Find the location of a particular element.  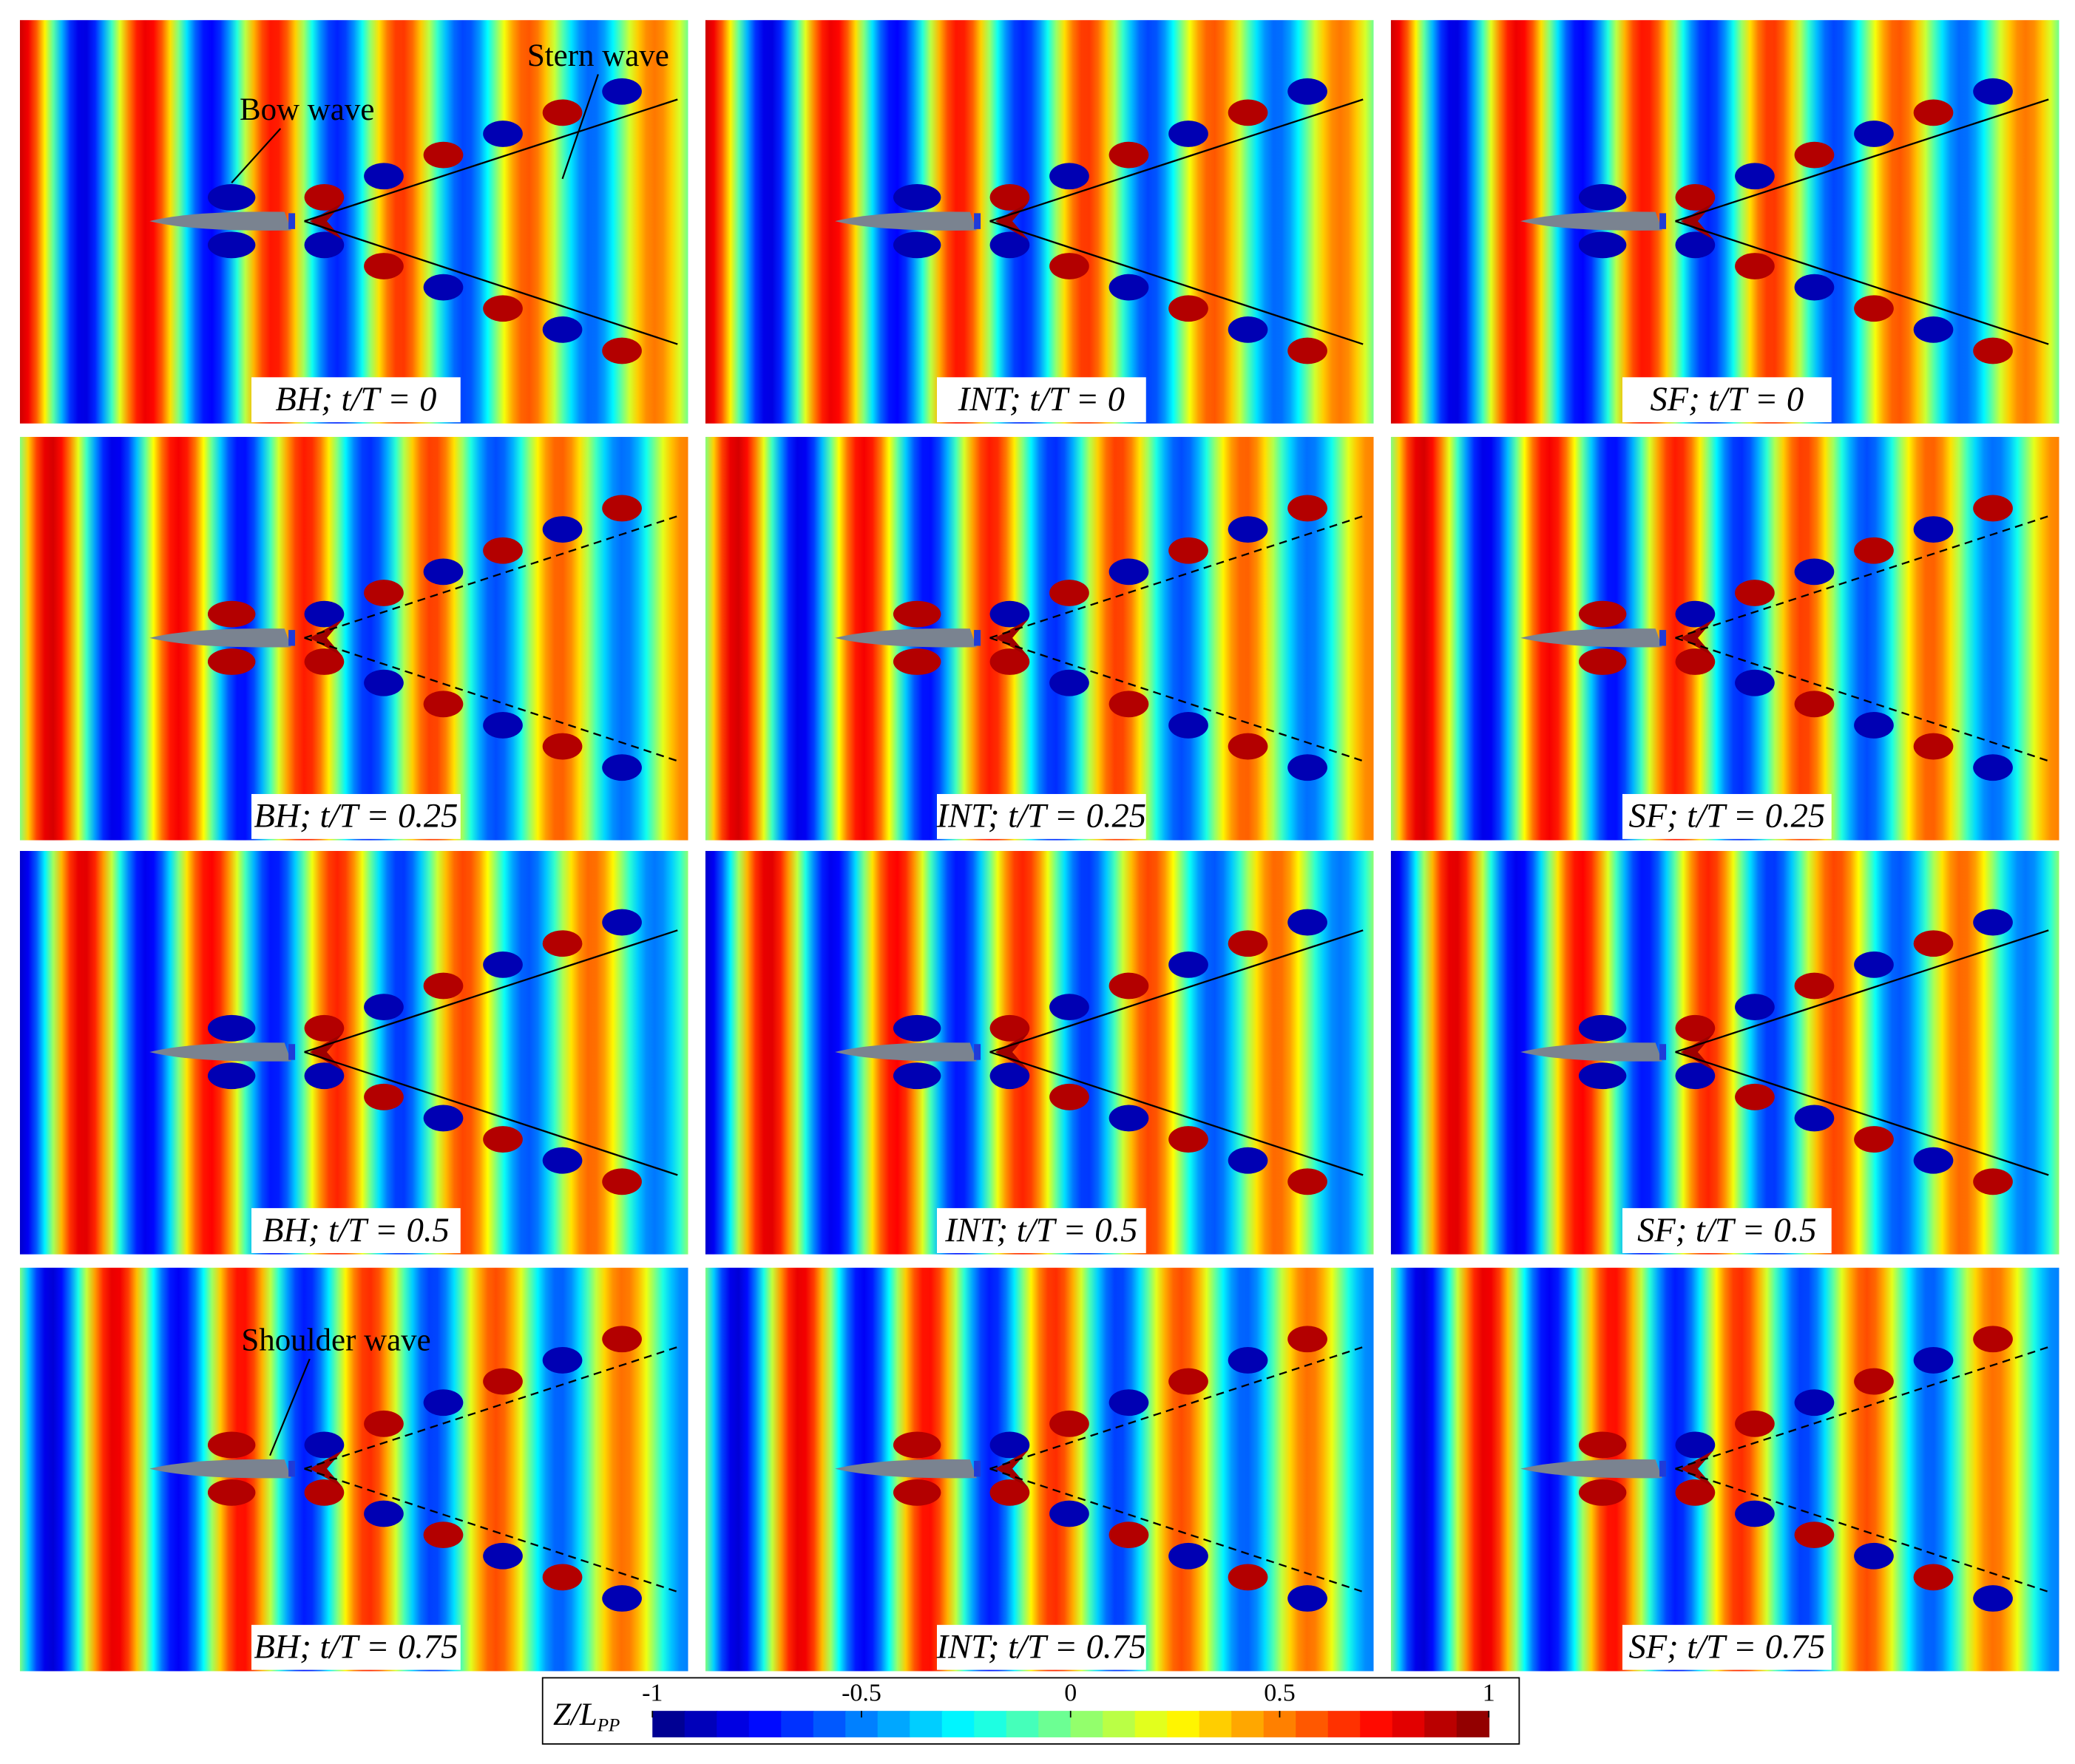

panel-label: SF; t/T = 0.75 is located at coordinates (1726, 1647).